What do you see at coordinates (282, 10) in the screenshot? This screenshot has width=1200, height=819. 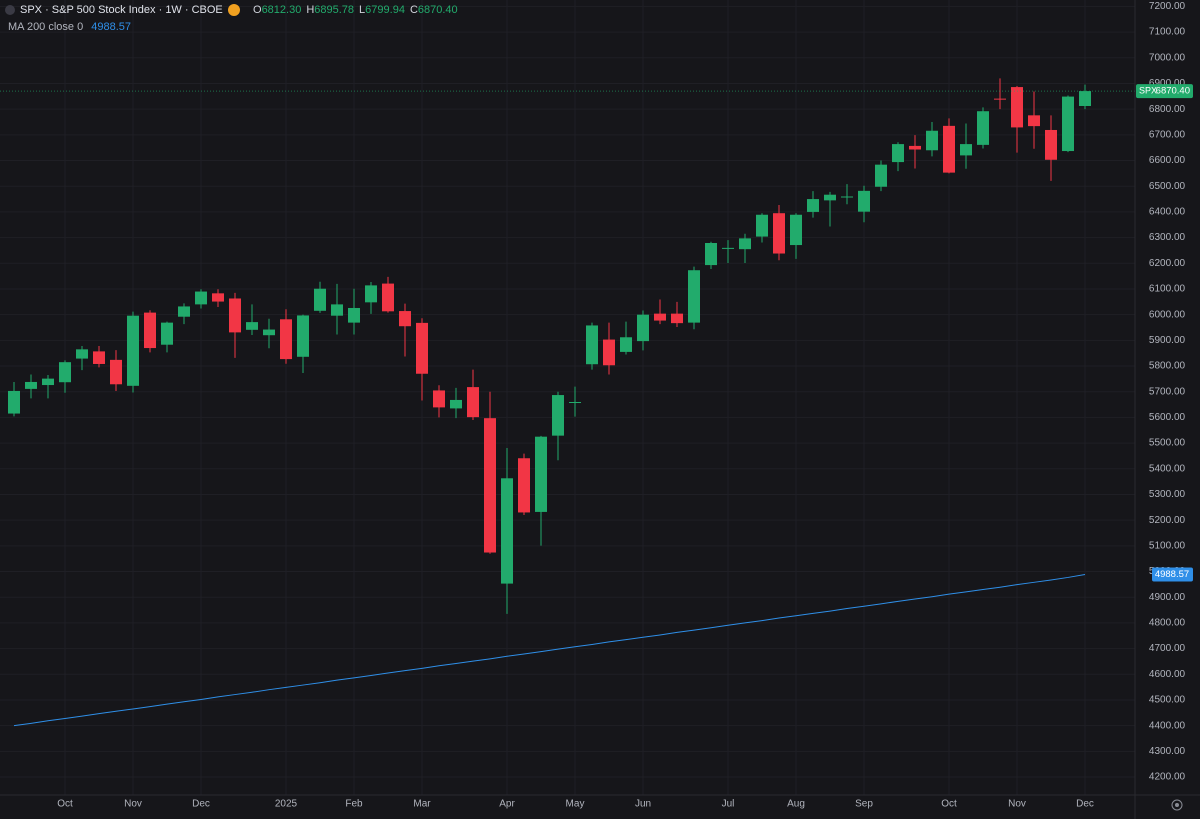 I see `ohlc-value: 6812.30` at bounding box center [282, 10].